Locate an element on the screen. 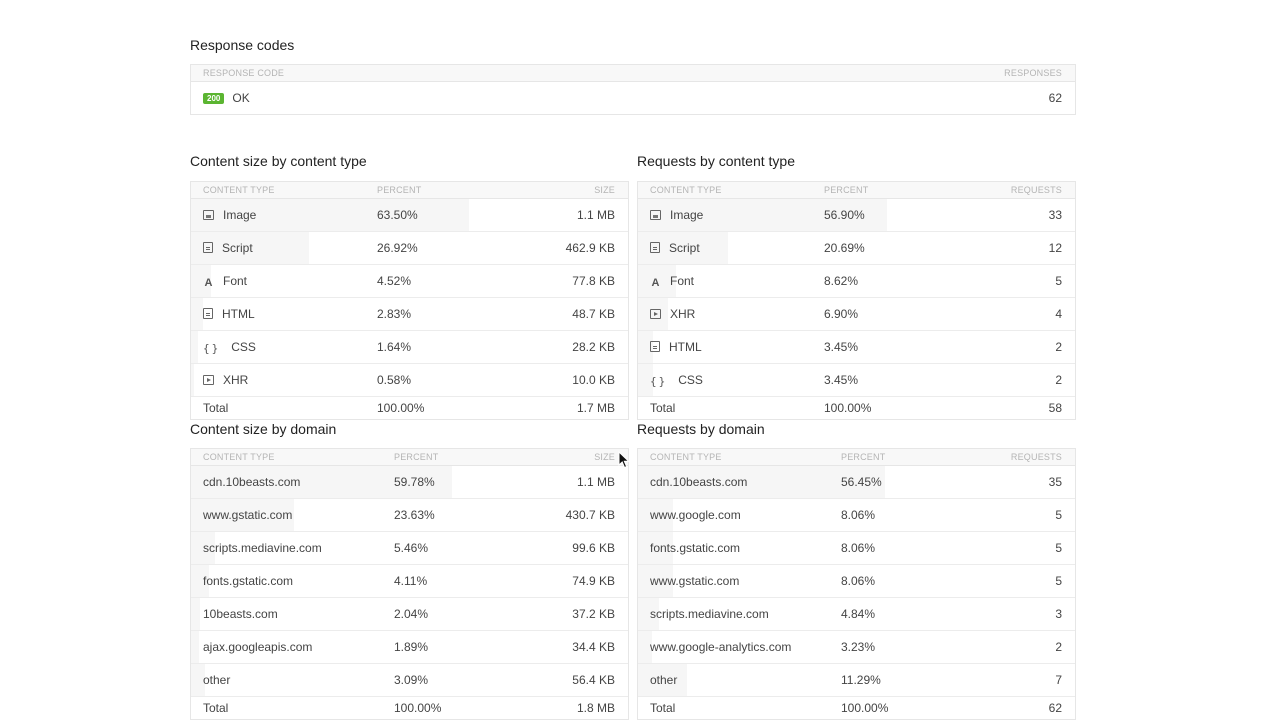 The height and width of the screenshot is (720, 1280). table-row: {} CSS 1.64% 28.2 KB is located at coordinates (409, 347).